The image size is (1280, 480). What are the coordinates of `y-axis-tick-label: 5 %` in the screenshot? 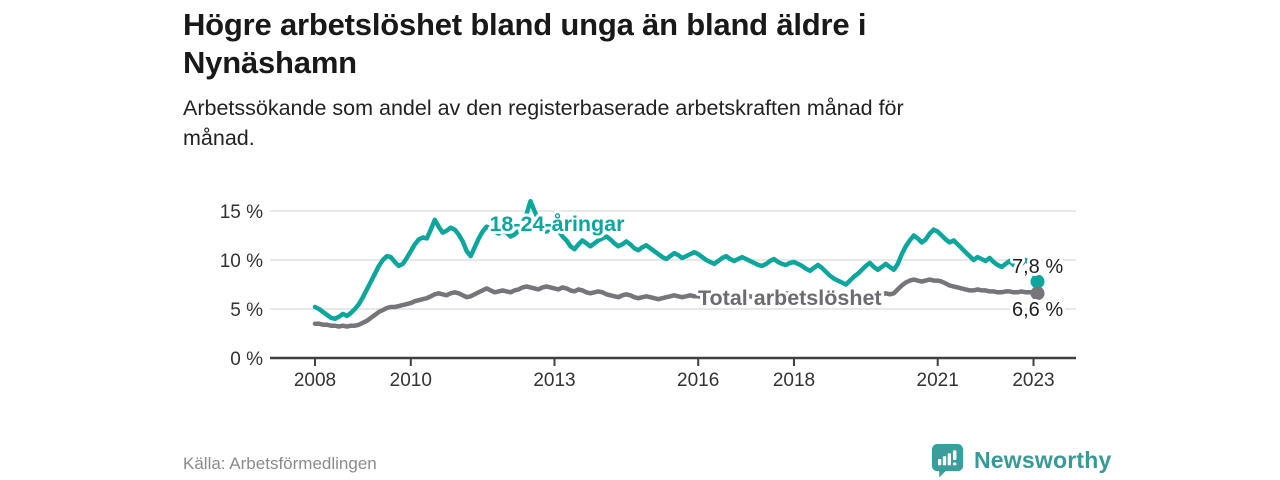 It's located at (246, 310).